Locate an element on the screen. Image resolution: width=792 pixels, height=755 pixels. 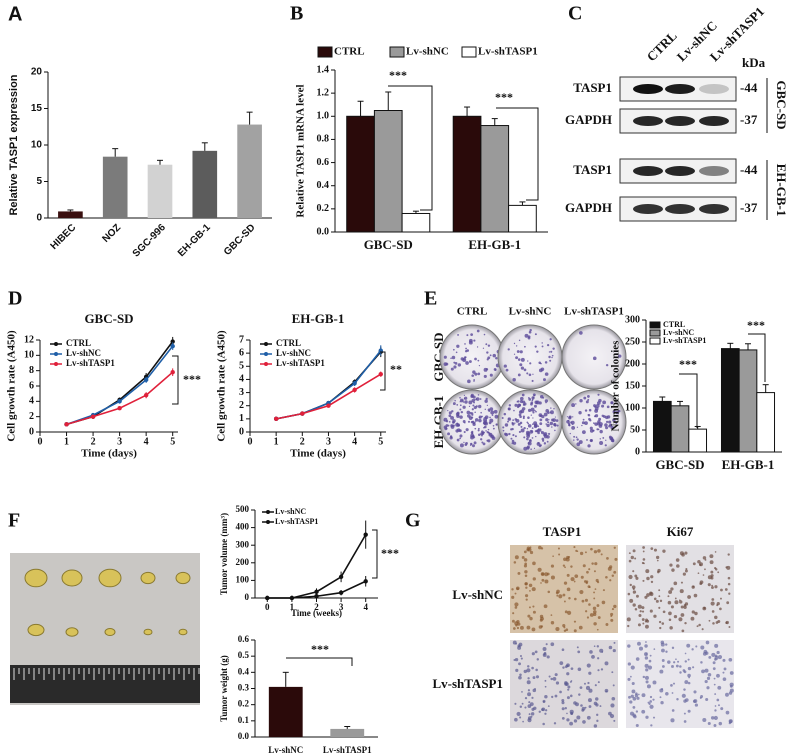
size-label: -44 is located at coordinates (749, 169).